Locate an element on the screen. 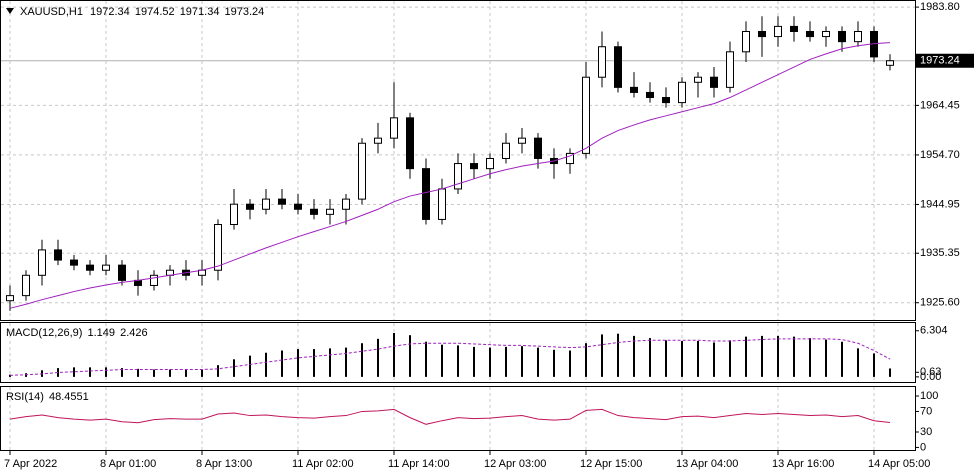 The image size is (980, 475). signal-line is located at coordinates (450, 357).